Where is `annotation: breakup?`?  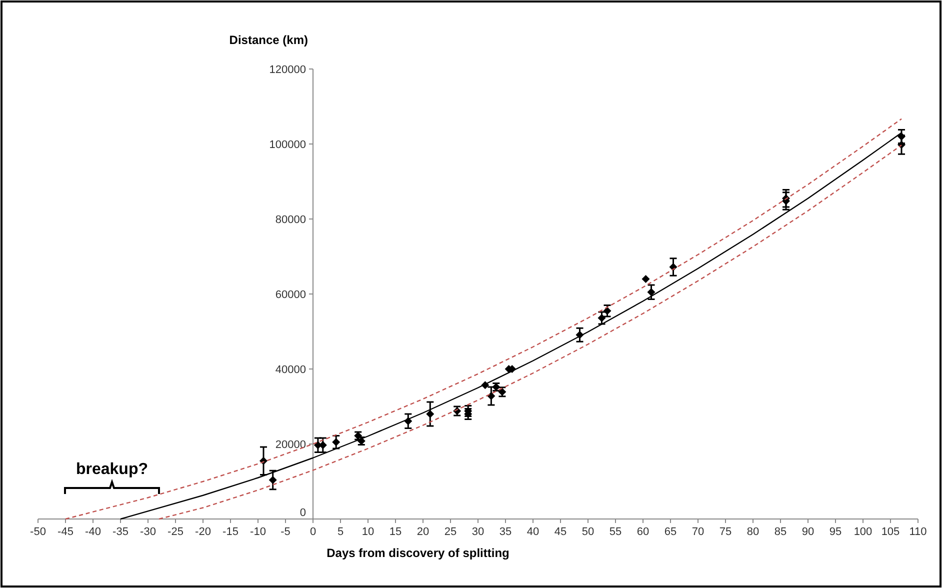
annotation: breakup? is located at coordinates (112, 469).